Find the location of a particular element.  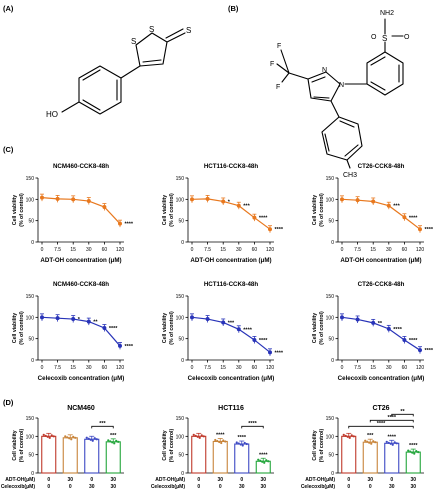

atom-ho: HO is located at coordinates (52, 114).